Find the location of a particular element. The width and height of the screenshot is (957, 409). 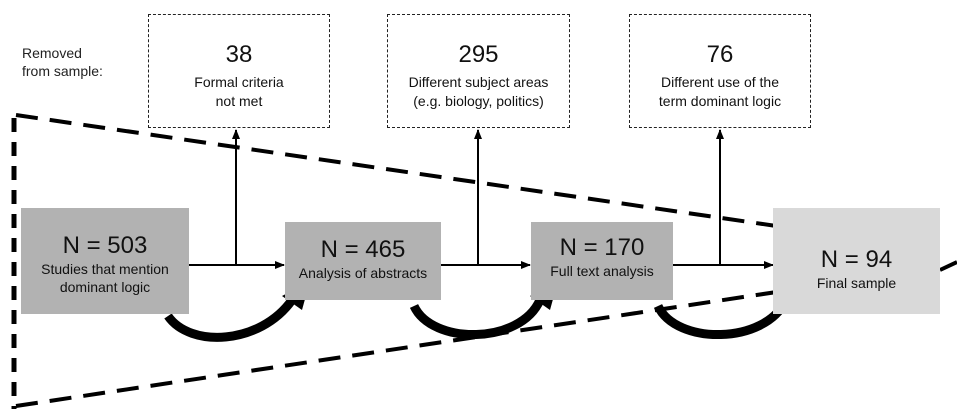

removed-count: 295 is located at coordinates (478, 54).